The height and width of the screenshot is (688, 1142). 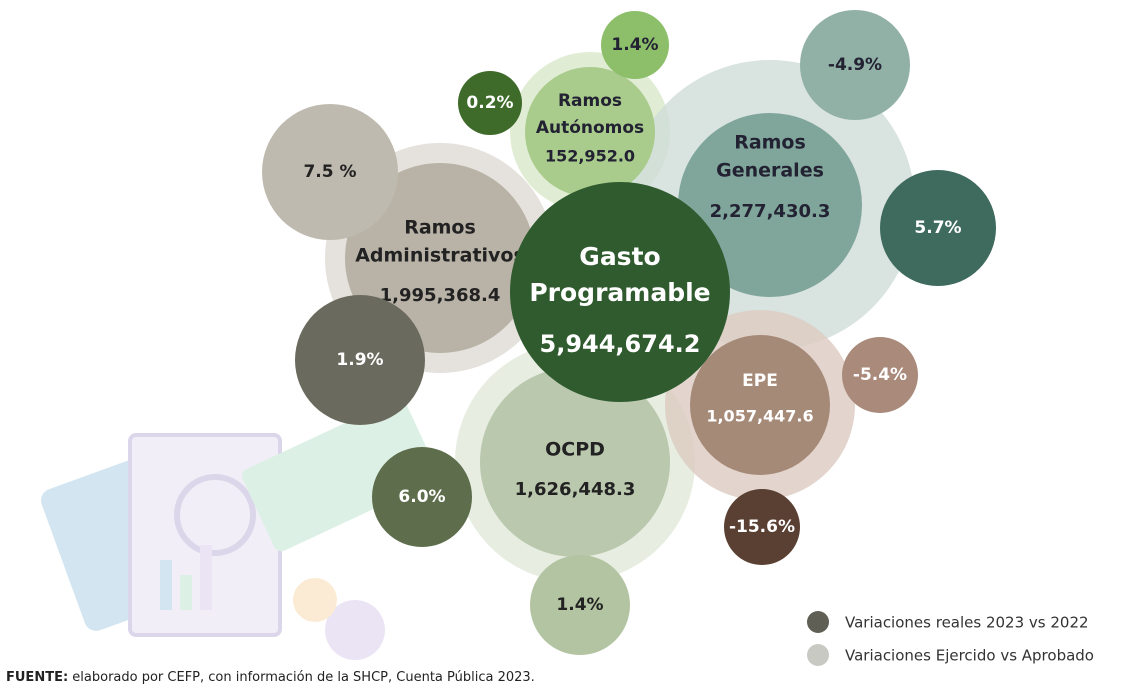 I want to click on segment-value: 152,952.0, so click(x=590, y=156).